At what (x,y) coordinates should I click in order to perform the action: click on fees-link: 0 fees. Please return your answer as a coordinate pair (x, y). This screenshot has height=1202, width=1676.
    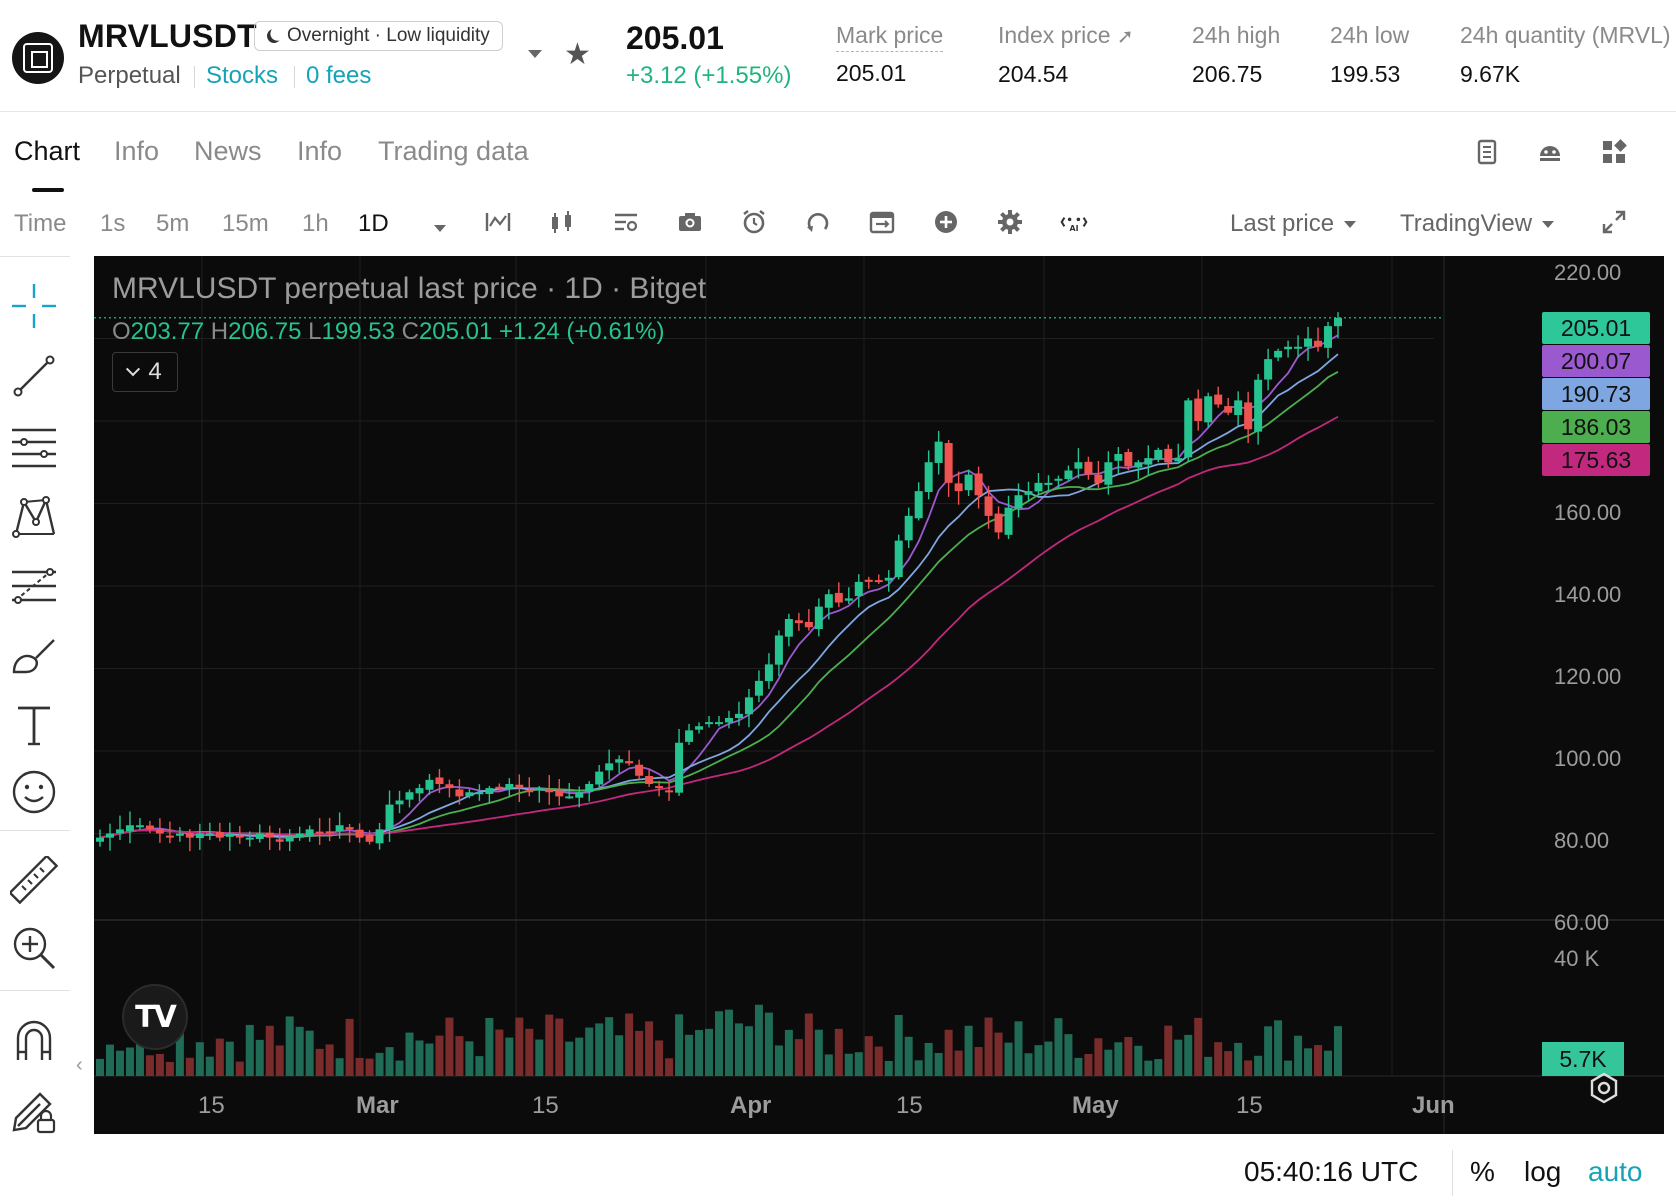
    Looking at the image, I should click on (339, 75).